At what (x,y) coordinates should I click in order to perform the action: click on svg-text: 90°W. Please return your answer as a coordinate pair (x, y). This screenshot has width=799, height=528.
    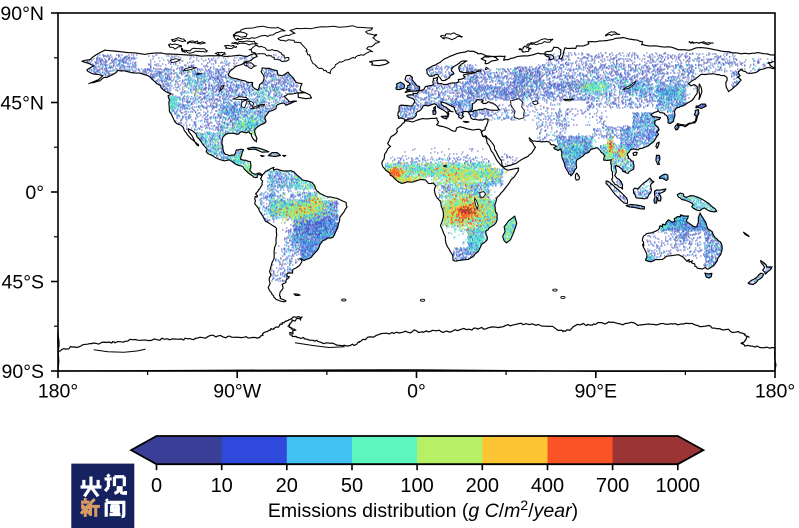
    Looking at the image, I should click on (237, 392).